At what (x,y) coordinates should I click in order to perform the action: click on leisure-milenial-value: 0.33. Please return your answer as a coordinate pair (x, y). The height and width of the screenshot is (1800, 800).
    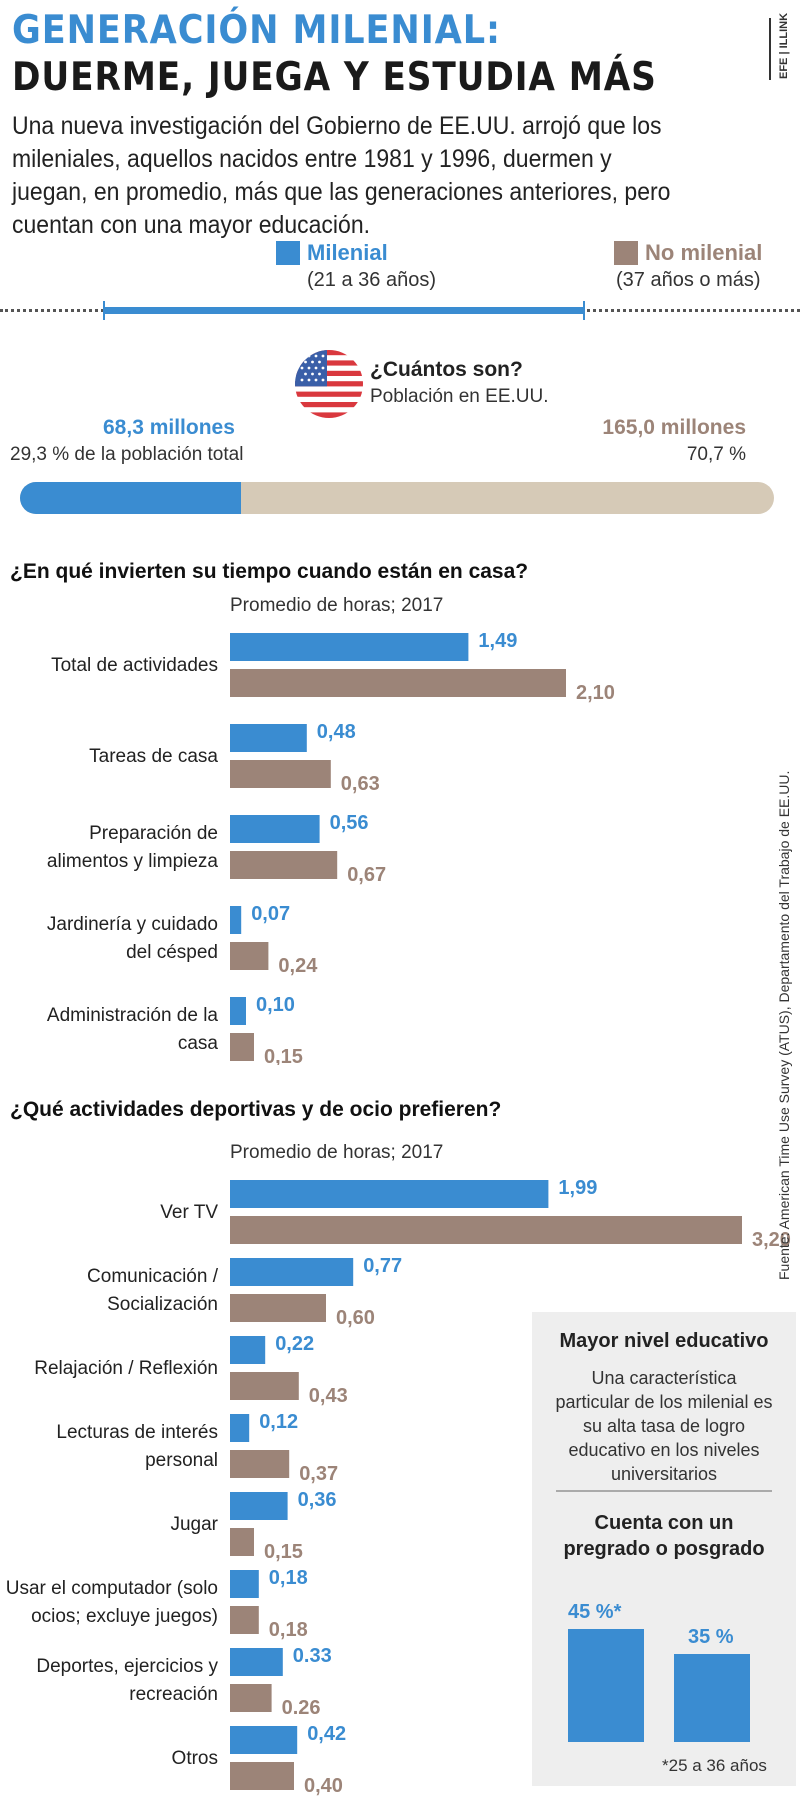
    Looking at the image, I should click on (312, 1656).